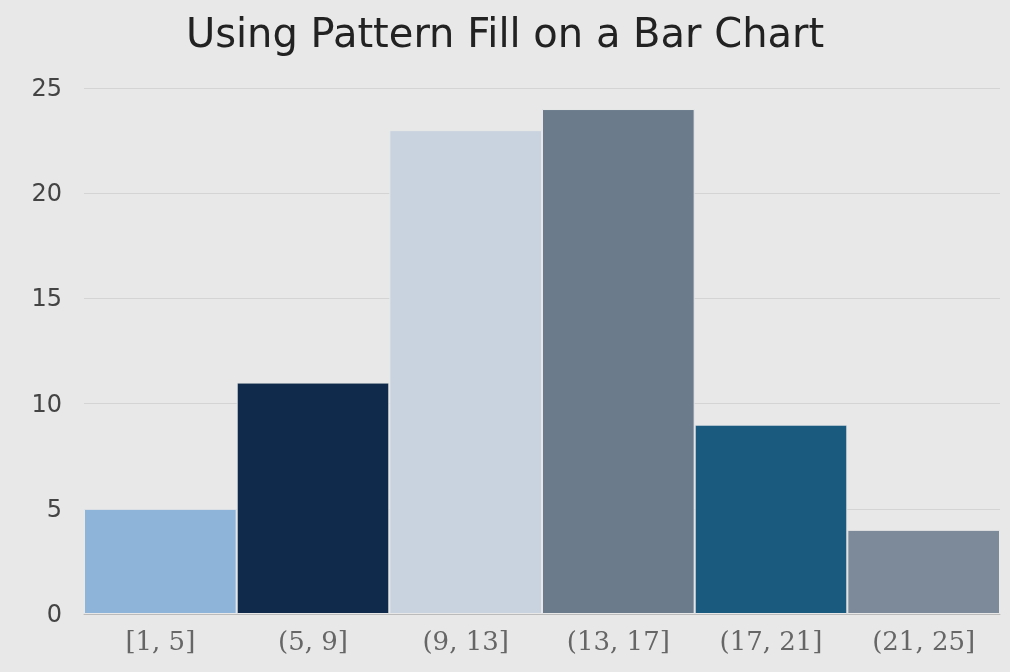 Image resolution: width=1010 pixels, height=672 pixels. Describe the element at coordinates (505, 33) in the screenshot. I see `chart-title: Using Pattern Fill on a Bar Chart` at that location.